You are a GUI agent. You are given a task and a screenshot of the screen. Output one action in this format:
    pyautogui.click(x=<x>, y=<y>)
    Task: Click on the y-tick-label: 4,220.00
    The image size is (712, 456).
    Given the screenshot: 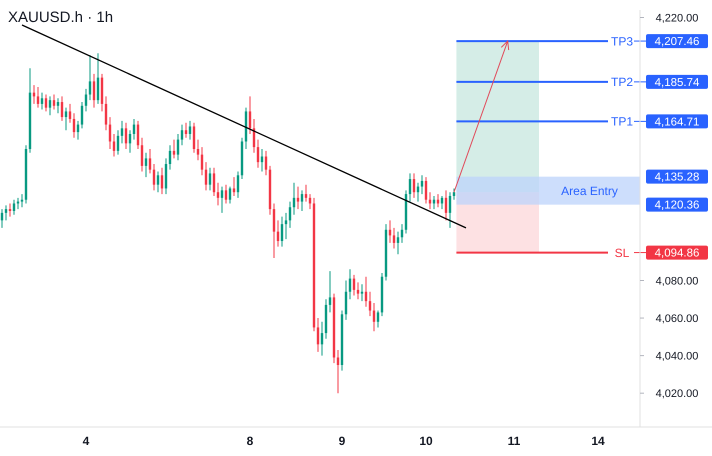 What is the action you would take?
    pyautogui.click(x=677, y=18)
    